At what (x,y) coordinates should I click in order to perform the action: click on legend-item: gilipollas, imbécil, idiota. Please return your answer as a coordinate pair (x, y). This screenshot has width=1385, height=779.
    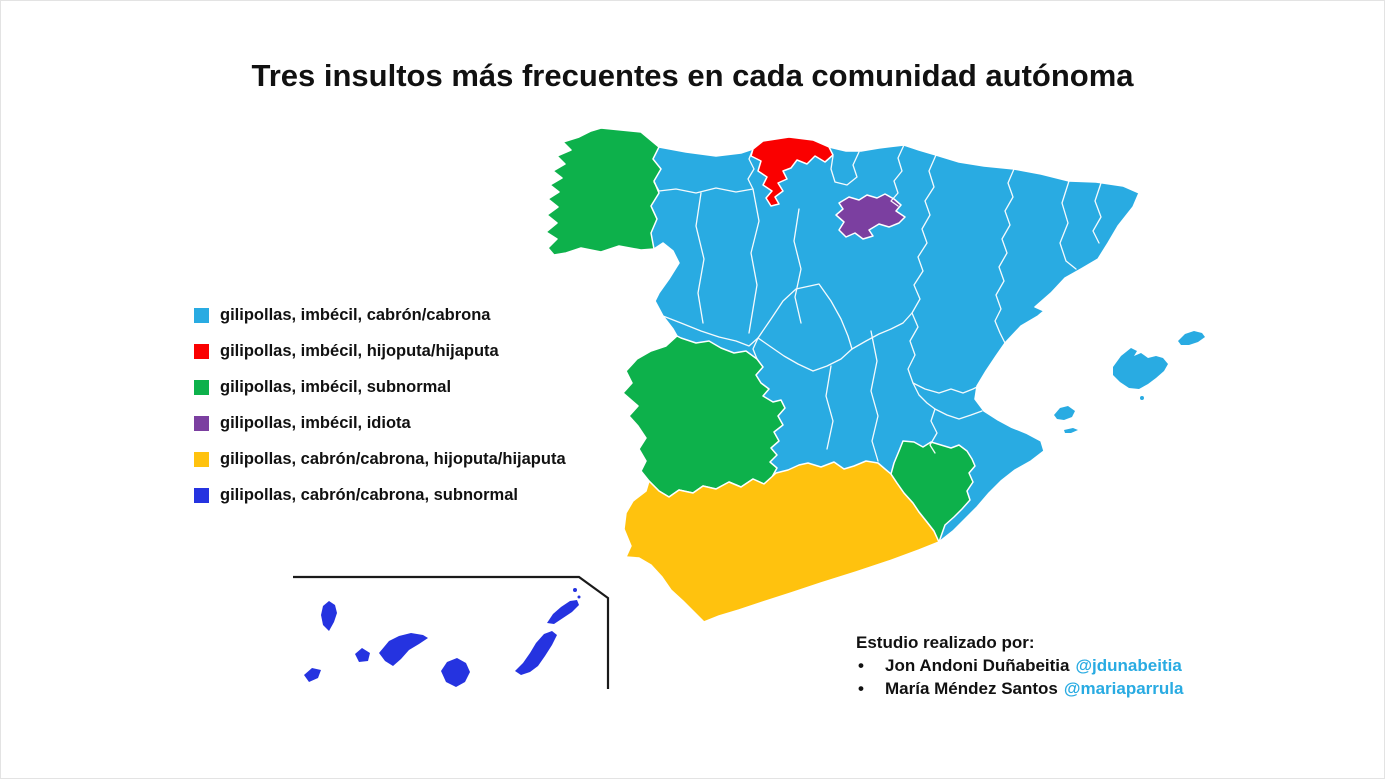
    Looking at the image, I should click on (380, 423).